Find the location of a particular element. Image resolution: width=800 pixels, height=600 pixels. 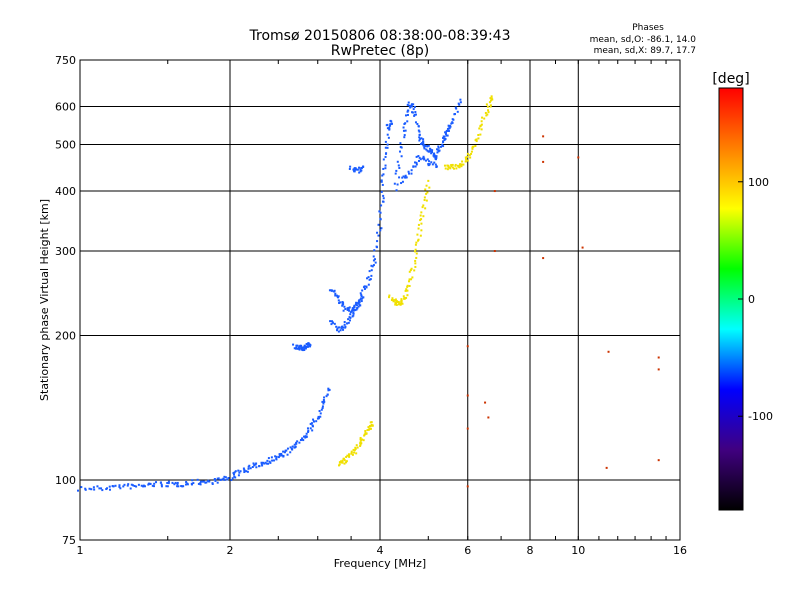

x-tick-label: 6 is located at coordinates (467, 550).